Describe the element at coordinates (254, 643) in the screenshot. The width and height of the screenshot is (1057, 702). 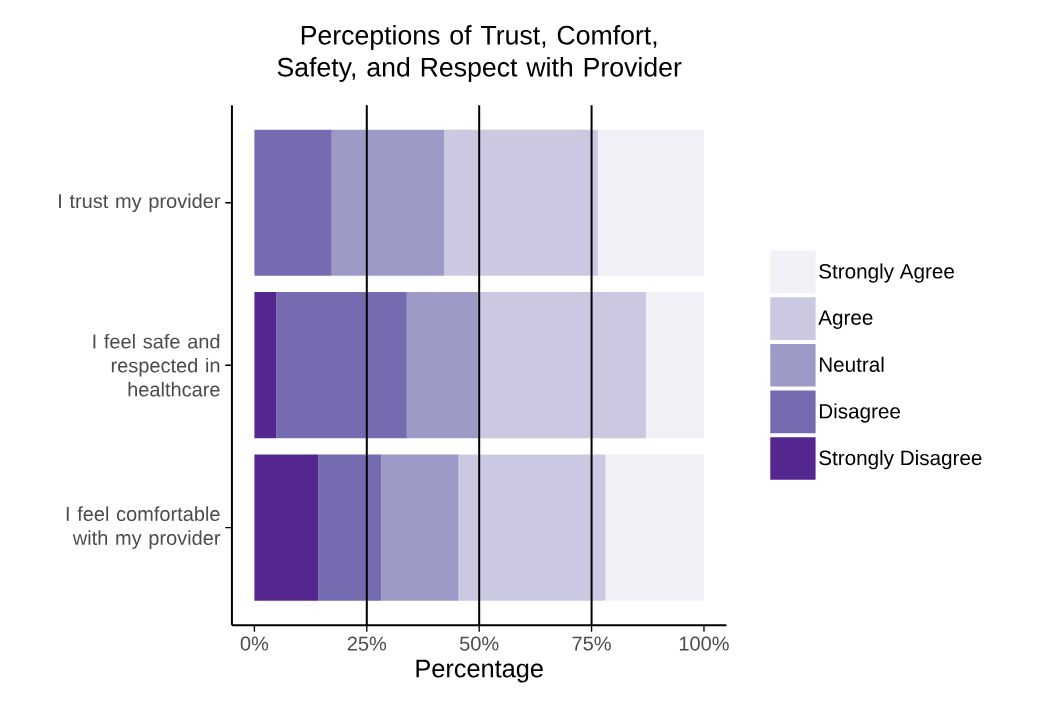
I see `x-tick-label: 0%` at that location.